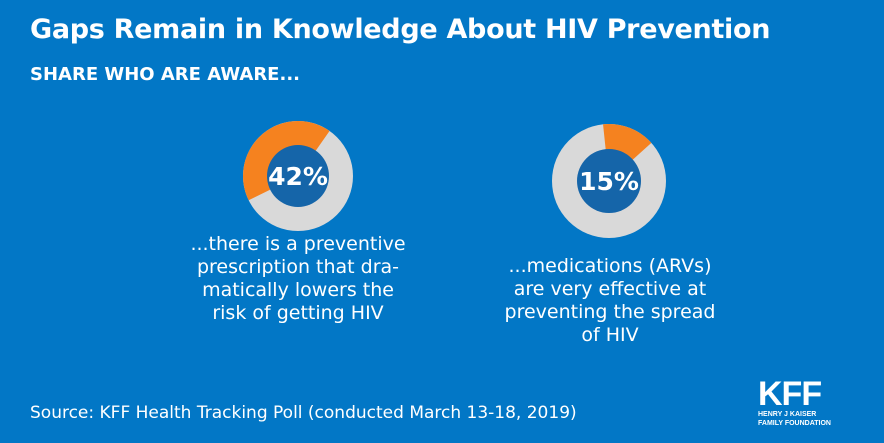  What do you see at coordinates (298, 267) in the screenshot?
I see `caption-line: prescription that dra-` at bounding box center [298, 267].